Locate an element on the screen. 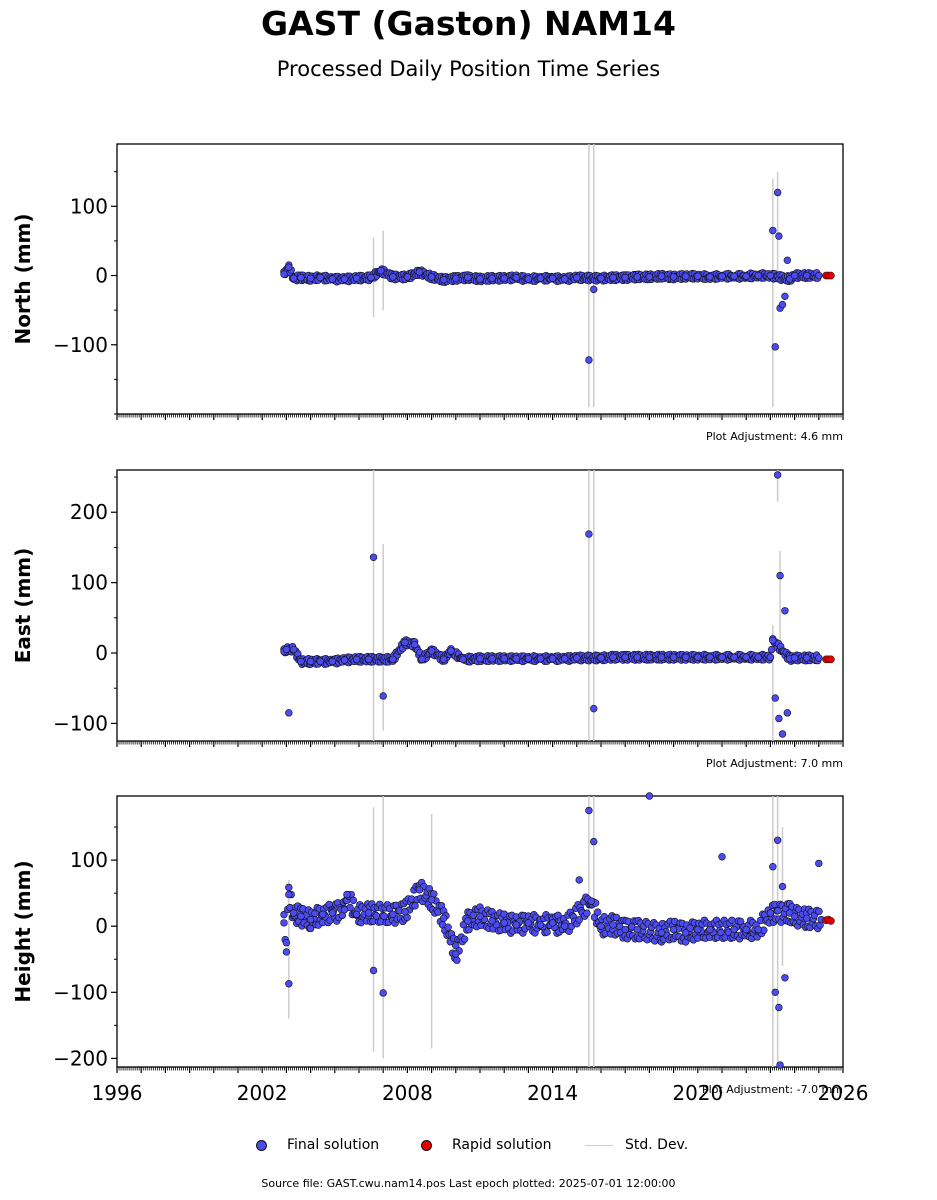 The height and width of the screenshot is (1200, 937). plot-adjustment-note: Plot Adjustment: 4.6 mm is located at coordinates (774, 436).